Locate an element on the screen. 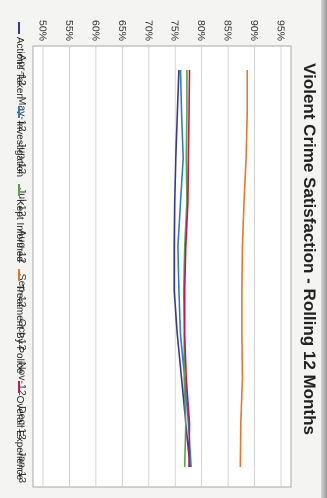  series-line-overall-experience is located at coordinates (187, 268).